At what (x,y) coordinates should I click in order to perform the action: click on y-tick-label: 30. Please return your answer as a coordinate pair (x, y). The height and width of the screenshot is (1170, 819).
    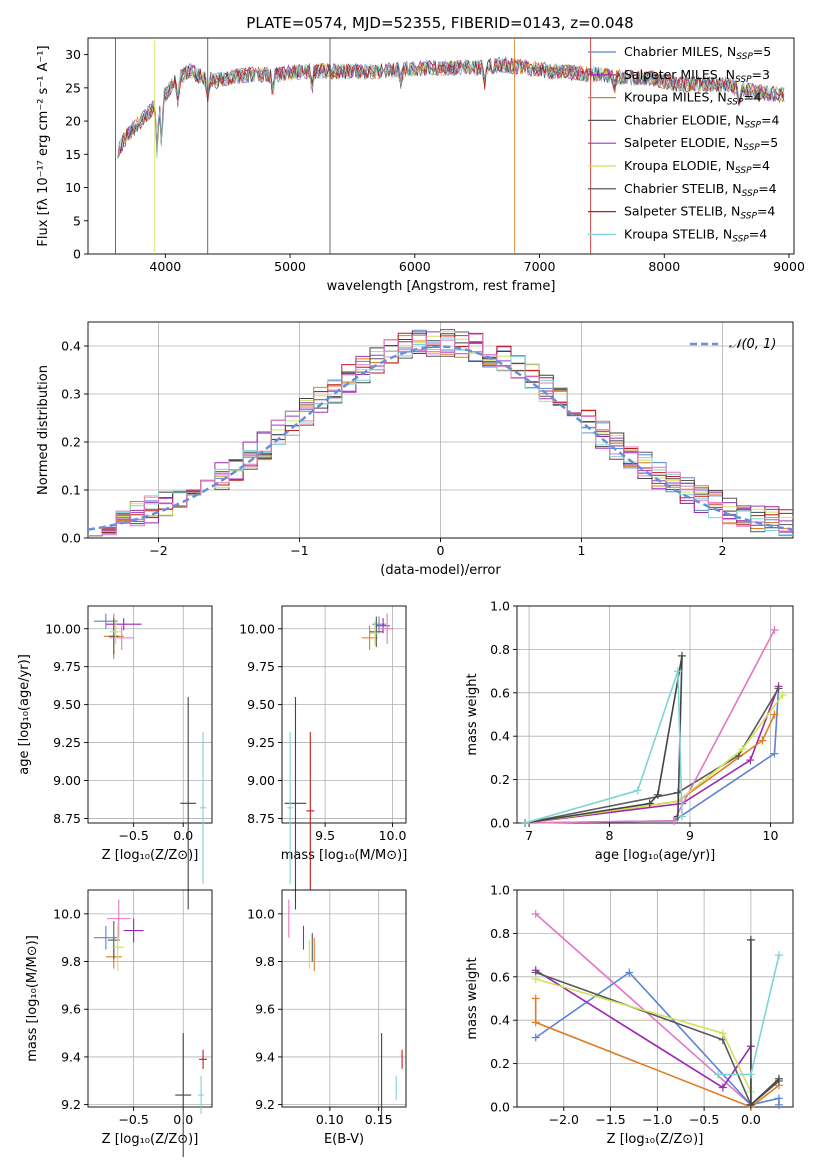
    Looking at the image, I should click on (73, 54).